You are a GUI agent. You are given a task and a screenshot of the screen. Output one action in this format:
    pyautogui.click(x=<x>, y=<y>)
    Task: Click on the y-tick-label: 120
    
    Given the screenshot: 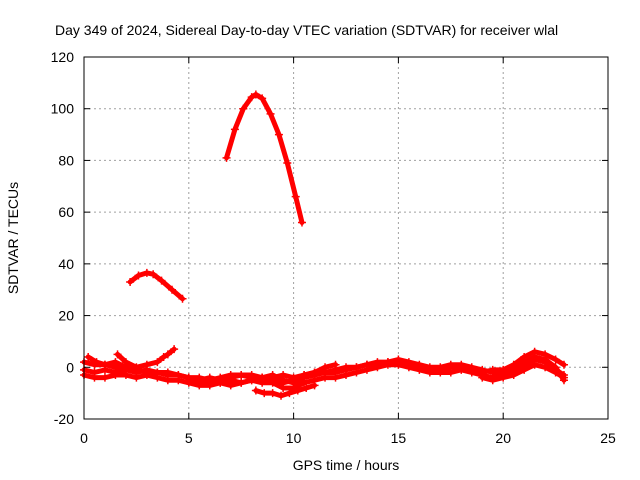 What is the action you would take?
    pyautogui.click(x=63, y=57)
    